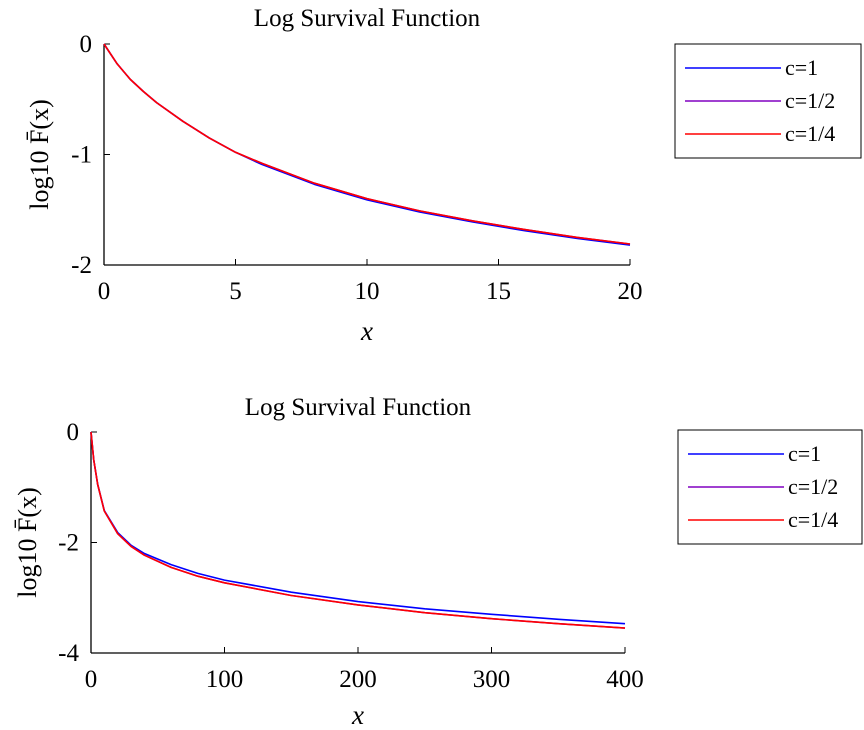 The image size is (864, 730). What do you see at coordinates (68, 653) in the screenshot?
I see `y-tick-label: -4` at bounding box center [68, 653].